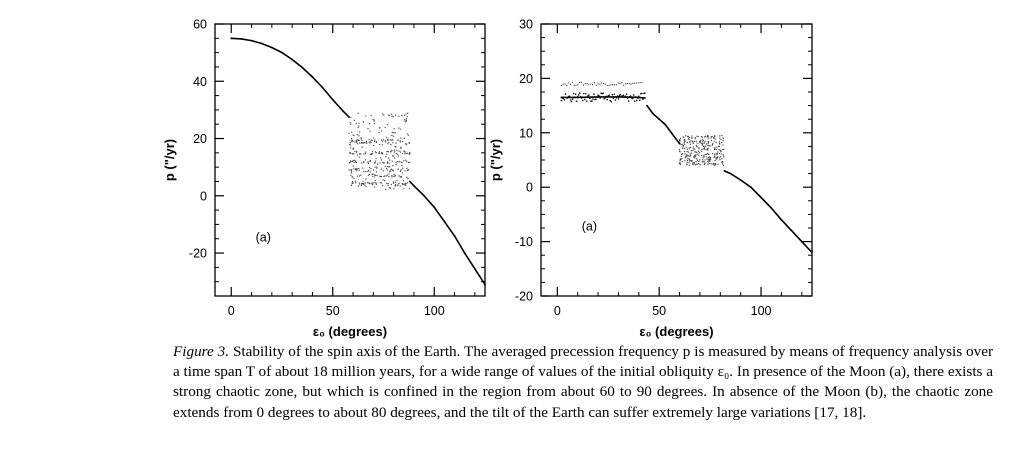 This screenshot has height=476, width=1028. I want to click on y-tick-label: 60, so click(200, 25).